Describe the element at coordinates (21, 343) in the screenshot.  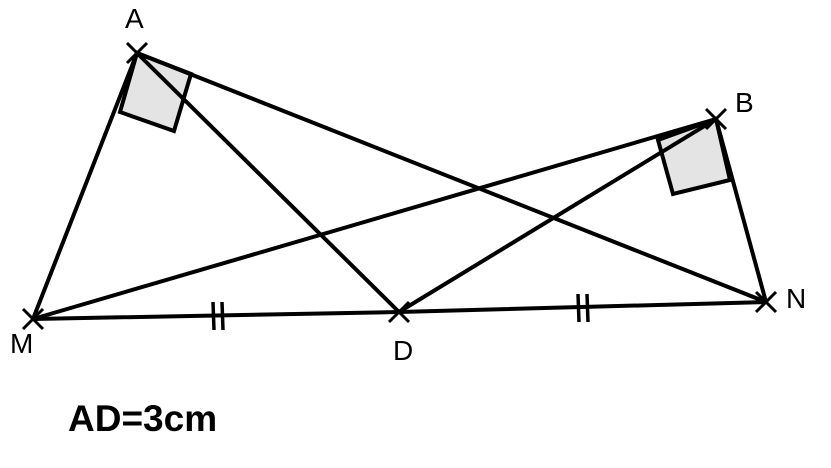
I see `point-label-M: M` at that location.